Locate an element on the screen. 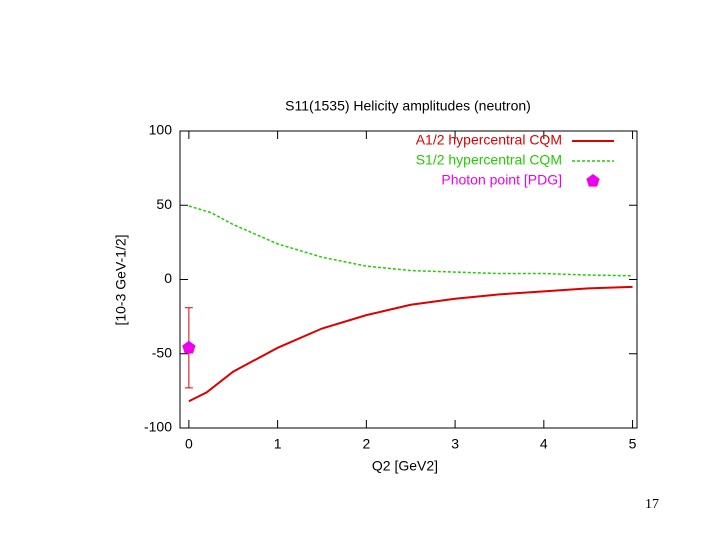 Image resolution: width=720 pixels, height=540 pixels. x-axis-label: Q2 [GeV2] is located at coordinates (405, 466).